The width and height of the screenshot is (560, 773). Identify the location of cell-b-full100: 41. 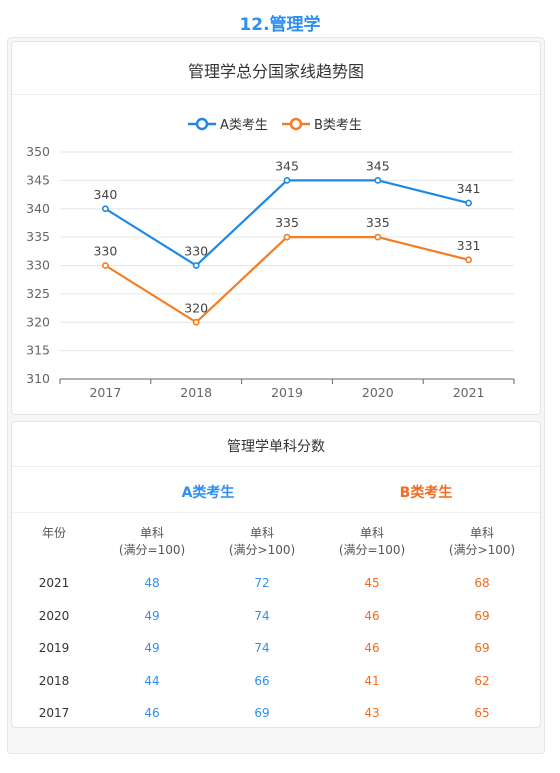
(372, 680).